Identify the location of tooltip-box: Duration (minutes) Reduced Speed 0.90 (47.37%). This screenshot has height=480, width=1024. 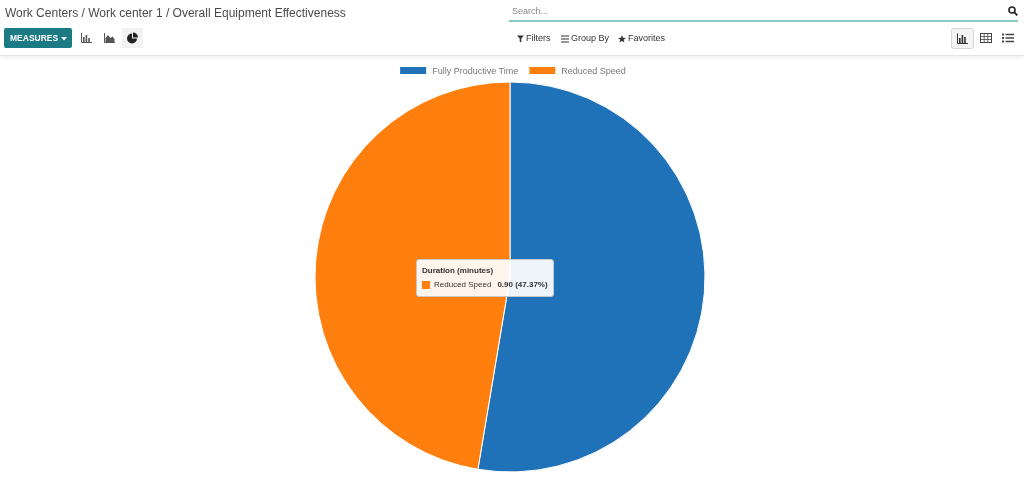
(485, 278).